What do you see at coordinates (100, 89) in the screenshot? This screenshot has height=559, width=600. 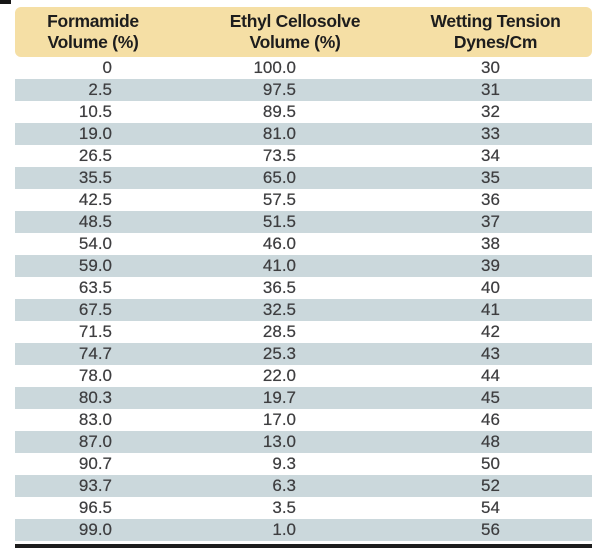 I see `cell-formamide-volume: 2.5` at bounding box center [100, 89].